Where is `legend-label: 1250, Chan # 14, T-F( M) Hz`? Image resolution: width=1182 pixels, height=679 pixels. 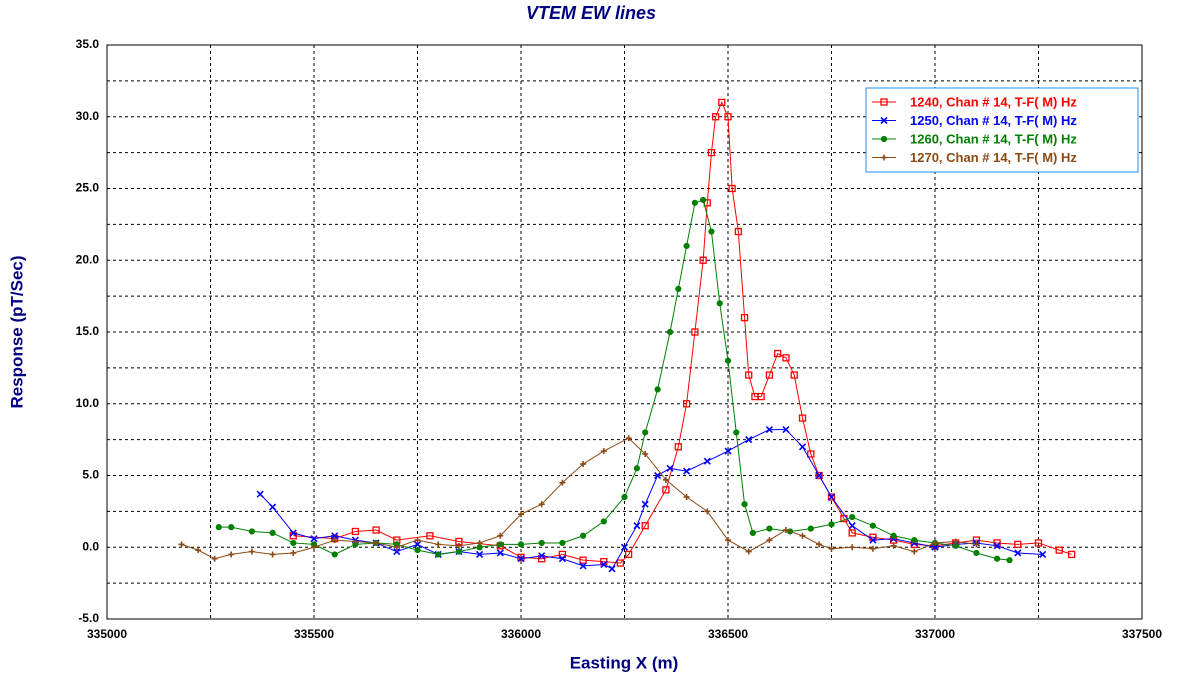
legend-label: 1250, Chan # 14, T-F( M) Hz is located at coordinates (993, 120).